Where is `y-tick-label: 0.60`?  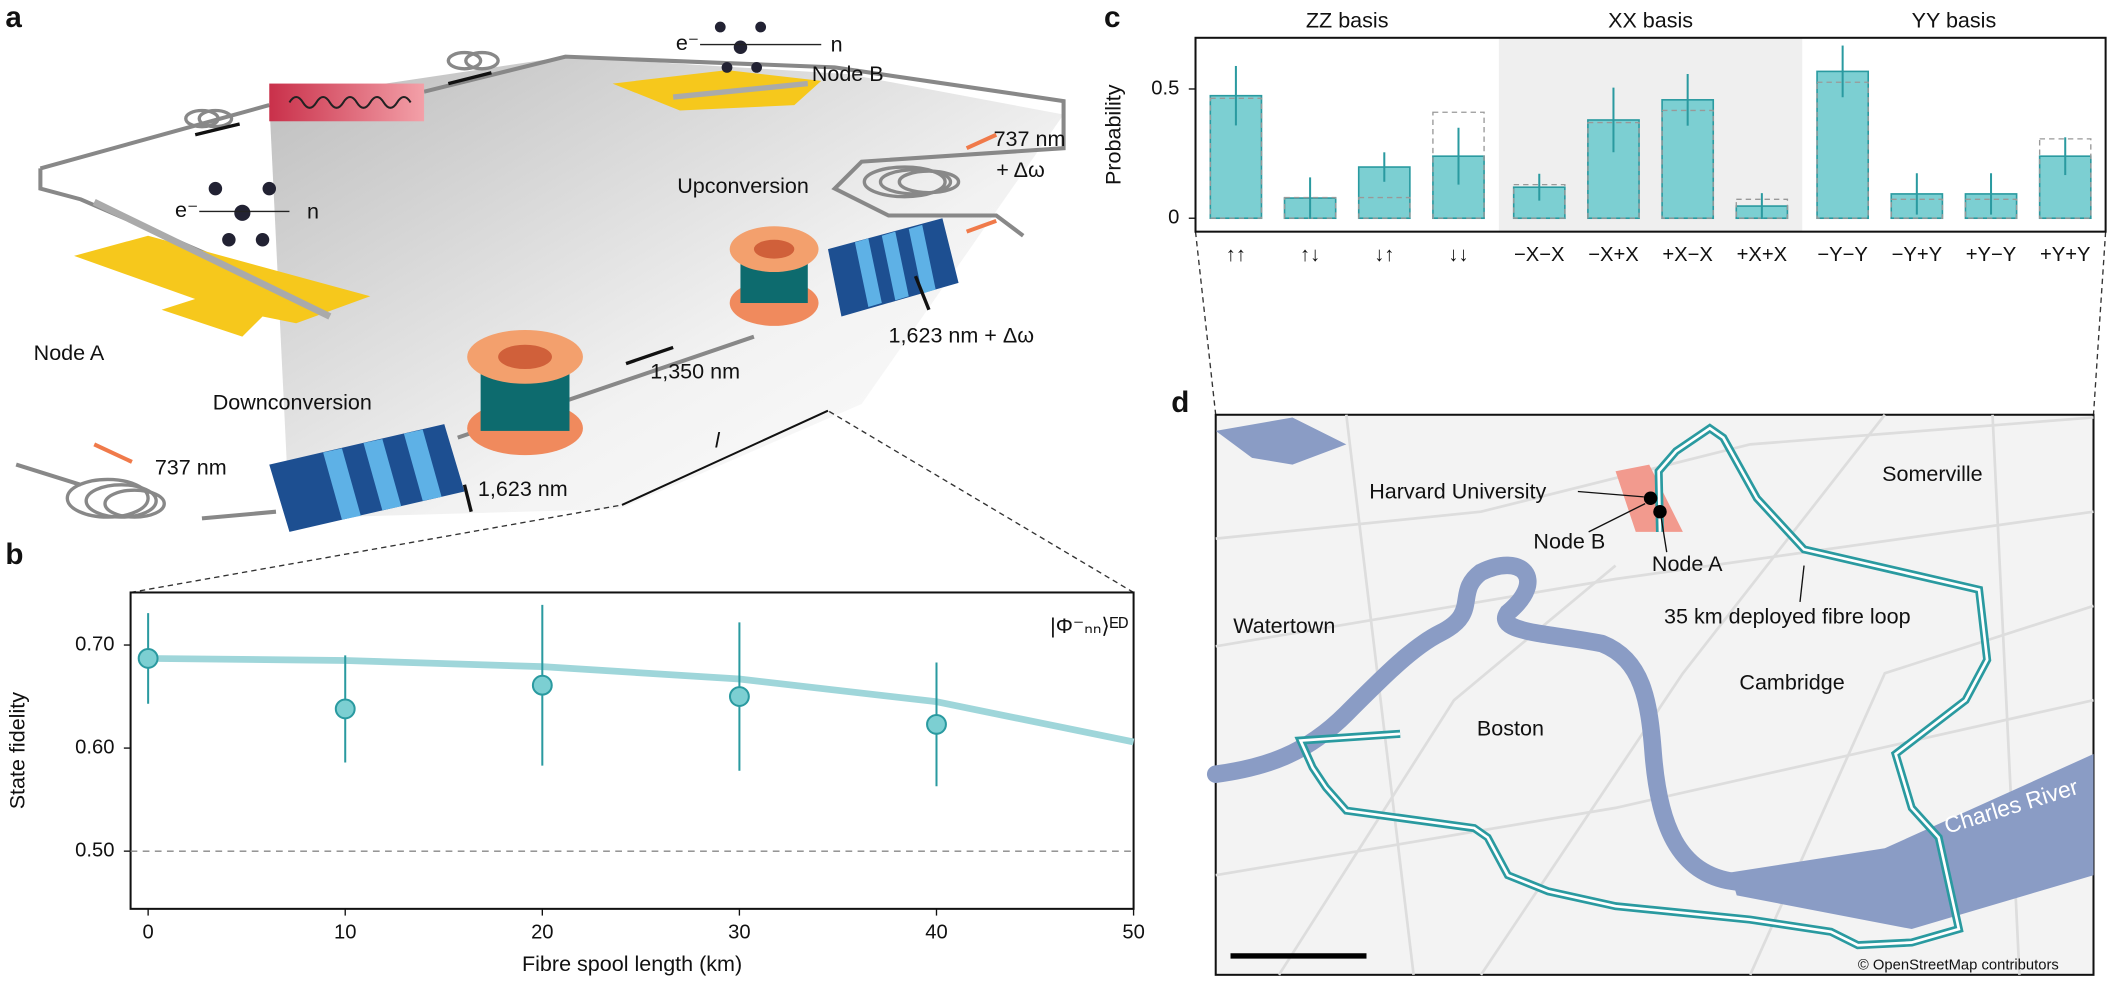 y-tick-label: 0.60 is located at coordinates (94, 747).